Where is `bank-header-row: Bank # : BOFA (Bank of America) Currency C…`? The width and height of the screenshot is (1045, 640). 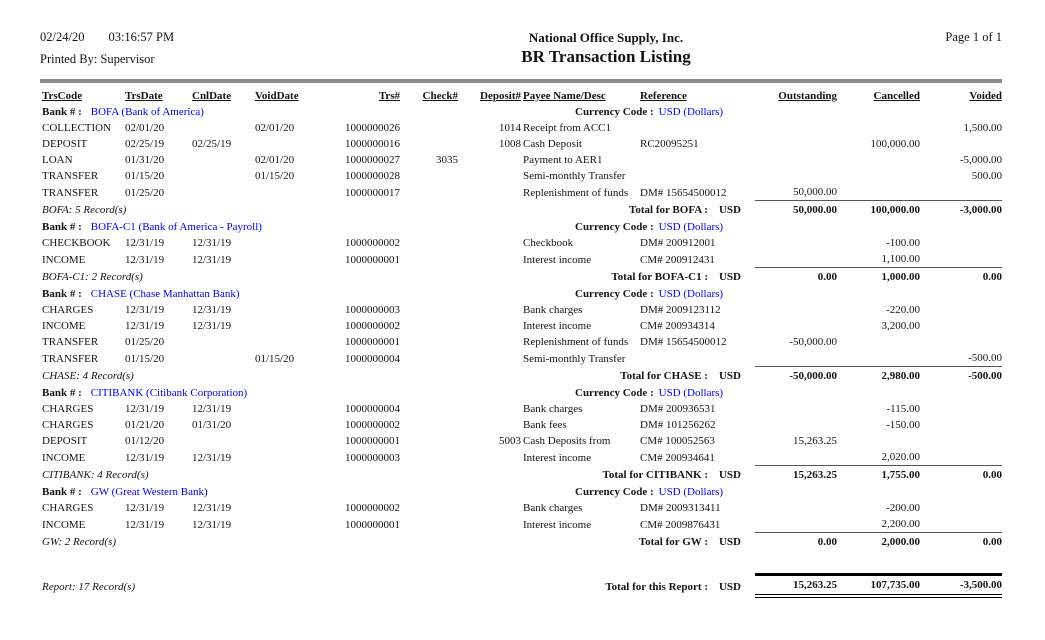 bank-header-row: Bank # : BOFA (Bank of America) Currency C… is located at coordinates (521, 112).